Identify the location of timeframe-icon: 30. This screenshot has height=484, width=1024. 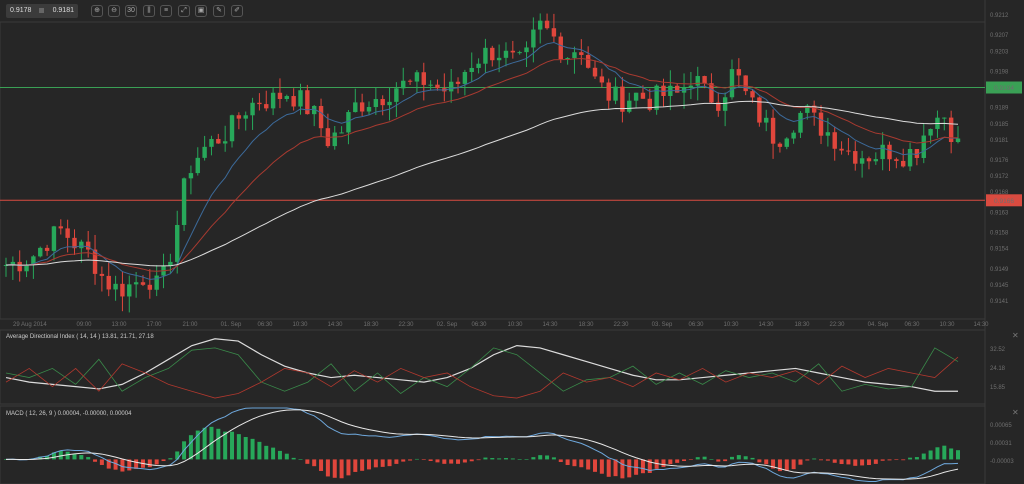
(131, 11).